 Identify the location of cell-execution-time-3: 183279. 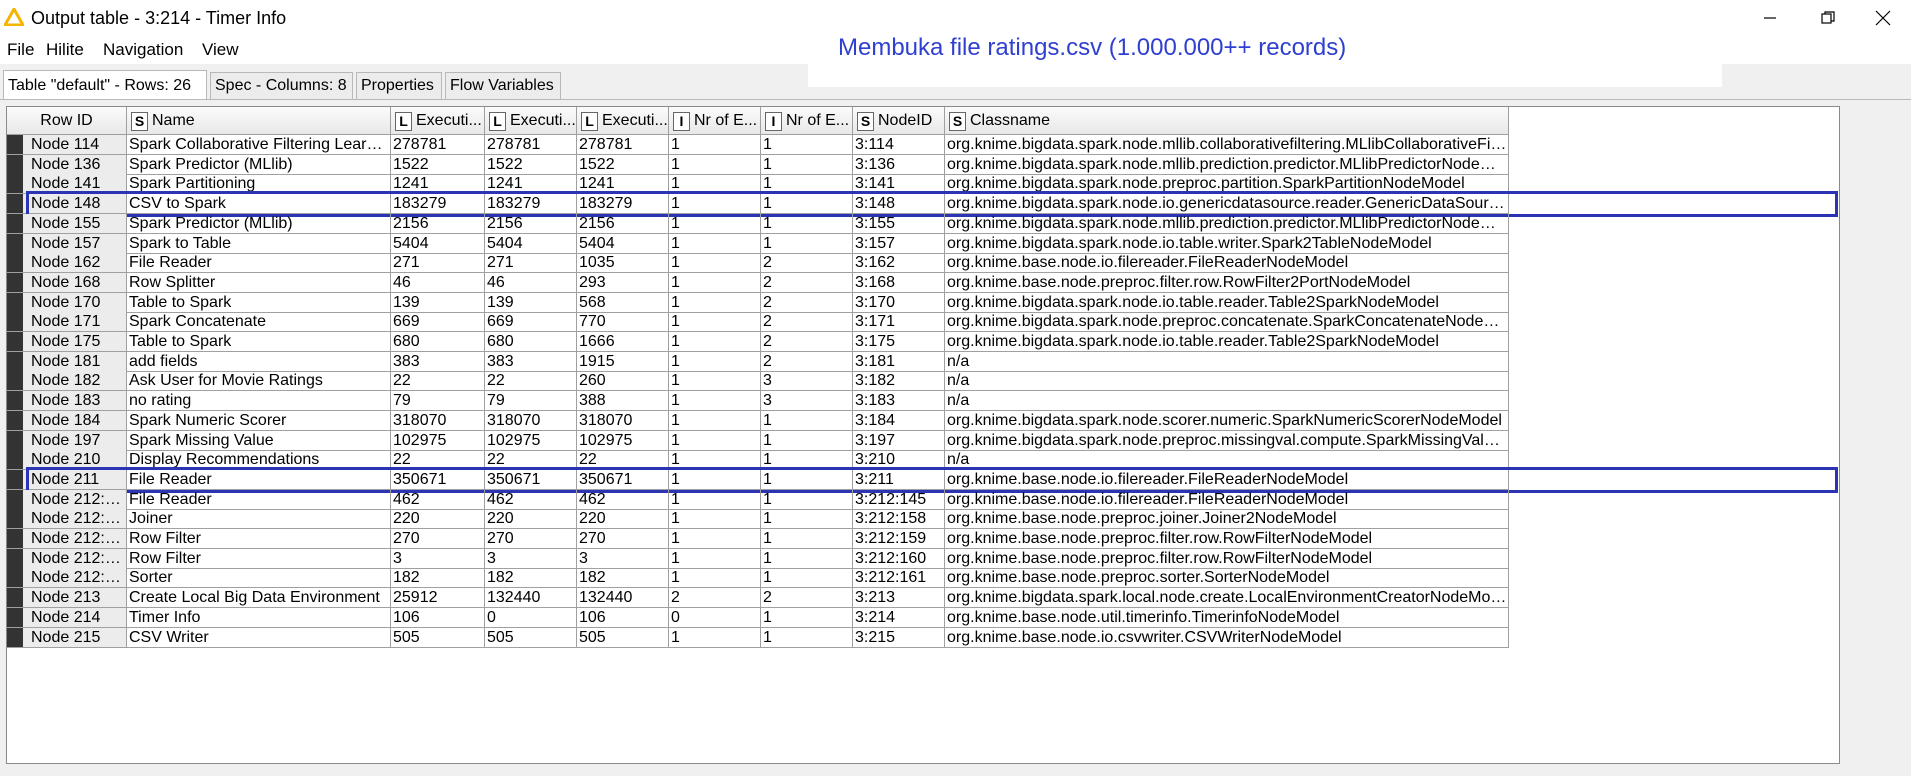
(623, 204).